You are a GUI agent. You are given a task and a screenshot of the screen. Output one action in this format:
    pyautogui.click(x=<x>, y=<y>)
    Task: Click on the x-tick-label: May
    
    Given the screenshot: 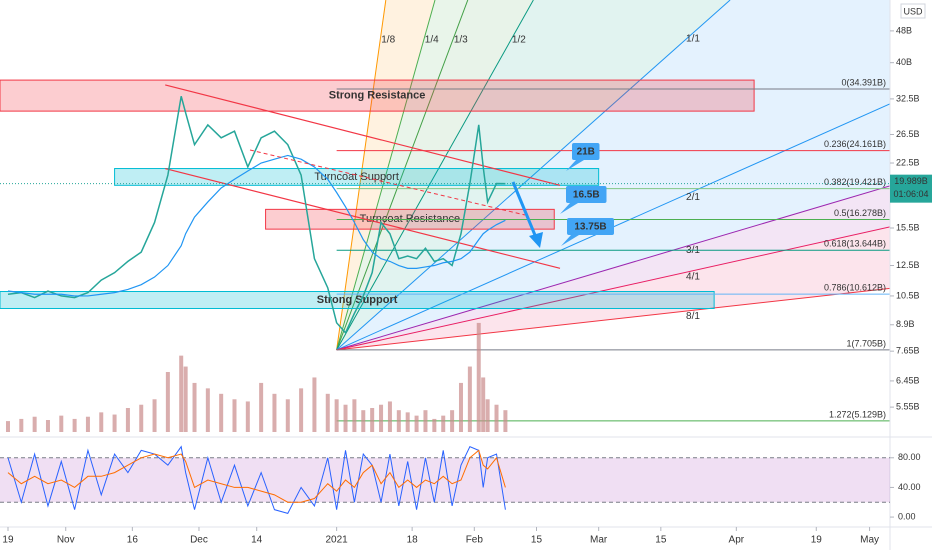 What is the action you would take?
    pyautogui.click(x=869, y=540)
    